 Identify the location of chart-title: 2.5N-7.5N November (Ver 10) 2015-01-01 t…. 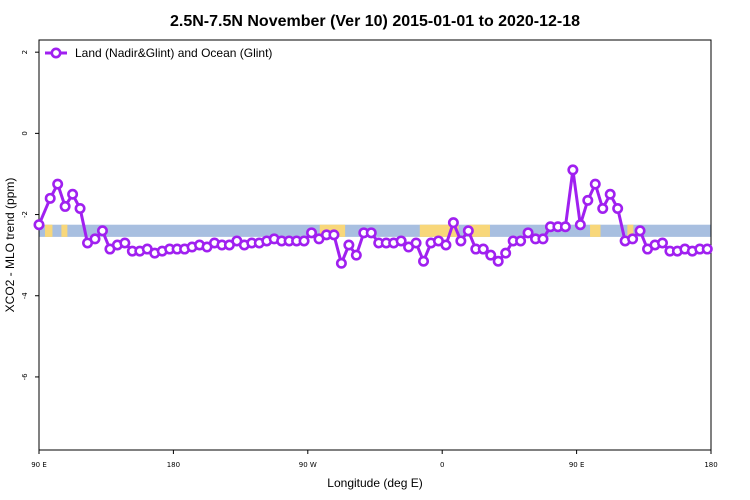
(375, 21).